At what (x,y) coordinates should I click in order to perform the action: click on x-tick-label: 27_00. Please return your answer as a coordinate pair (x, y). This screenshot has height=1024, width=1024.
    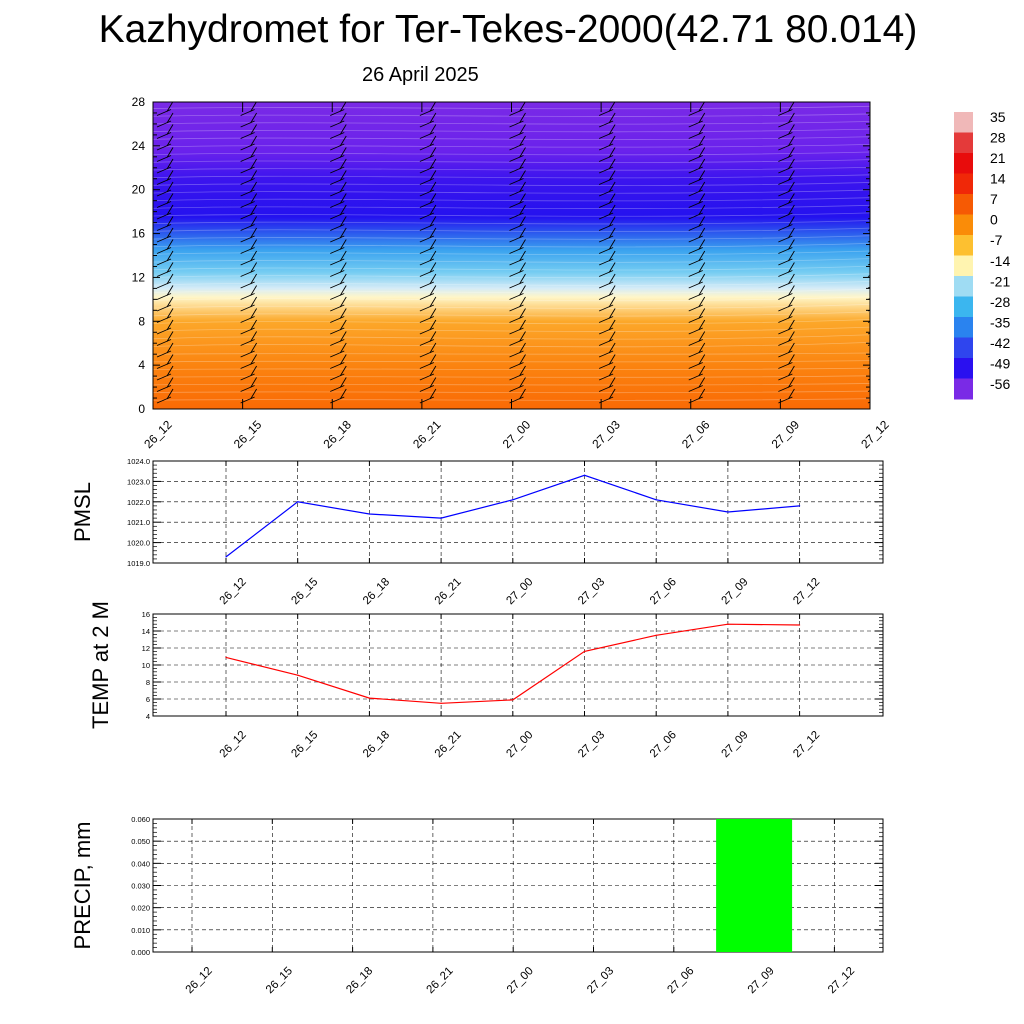
    Looking at the image, I should click on (520, 980).